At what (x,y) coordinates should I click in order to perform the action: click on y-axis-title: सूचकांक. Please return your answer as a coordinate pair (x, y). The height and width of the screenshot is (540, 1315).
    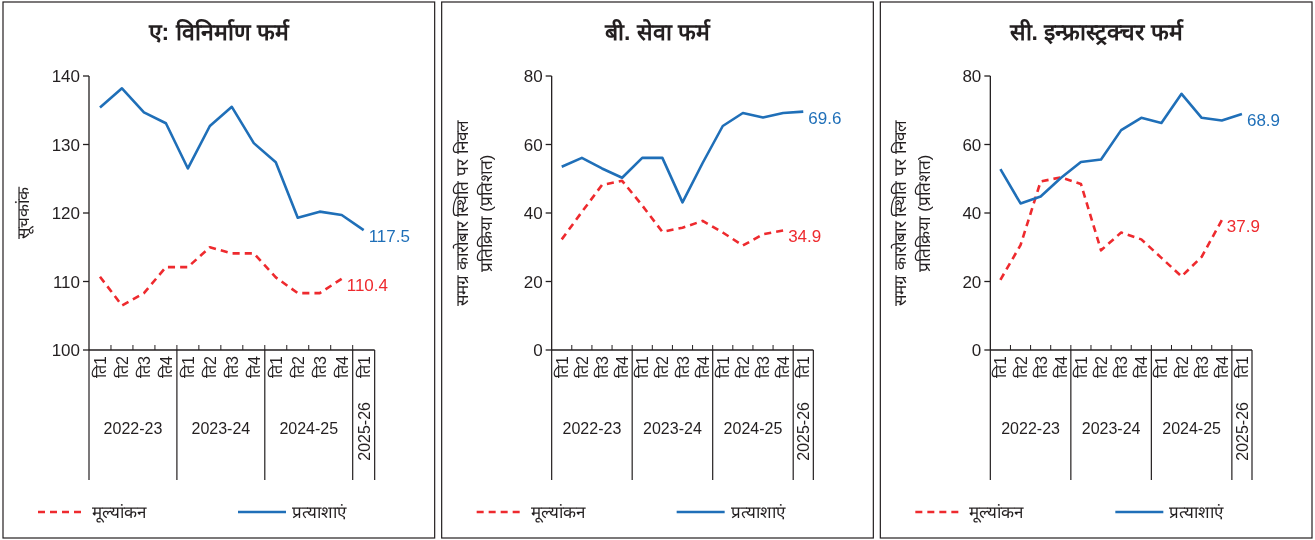
    Looking at the image, I should click on (24, 212).